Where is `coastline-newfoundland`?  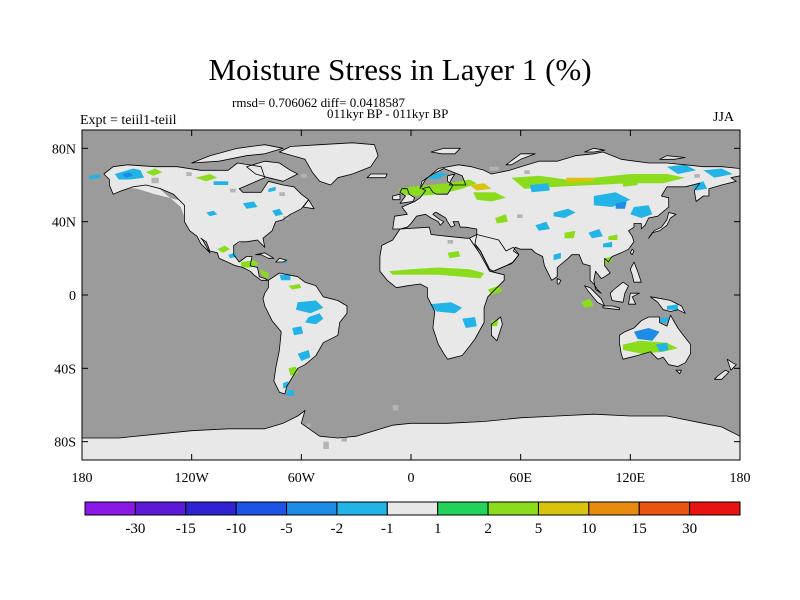 coastline-newfoundland is located at coordinates (308, 204).